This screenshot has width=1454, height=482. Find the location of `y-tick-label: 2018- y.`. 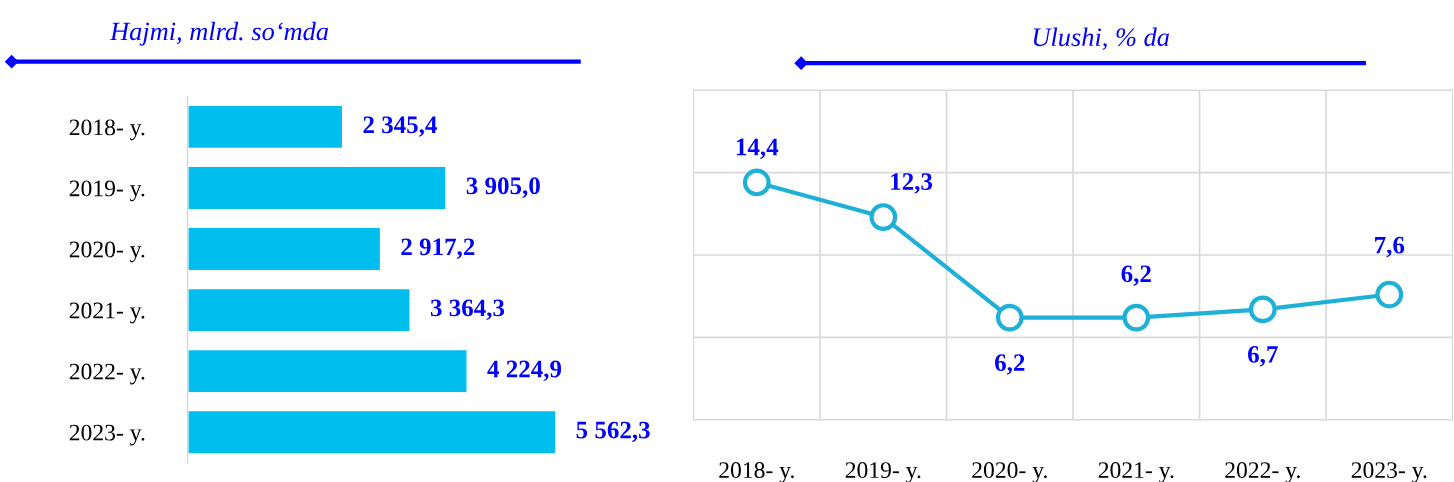

y-tick-label: 2018- y. is located at coordinates (107, 130).